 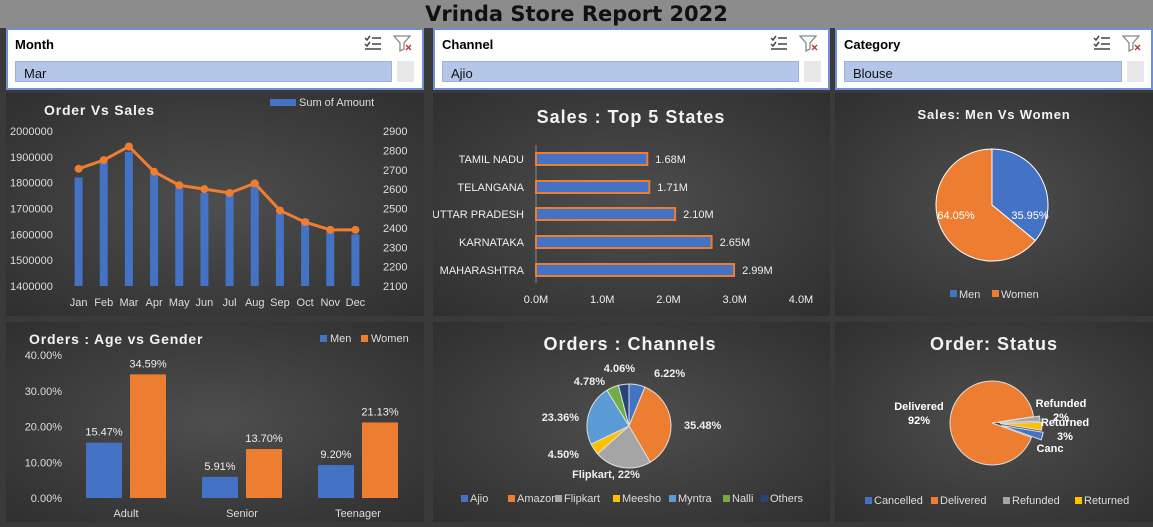 What do you see at coordinates (994, 344) in the screenshot?
I see `chart-title: Order: Status` at bounding box center [994, 344].